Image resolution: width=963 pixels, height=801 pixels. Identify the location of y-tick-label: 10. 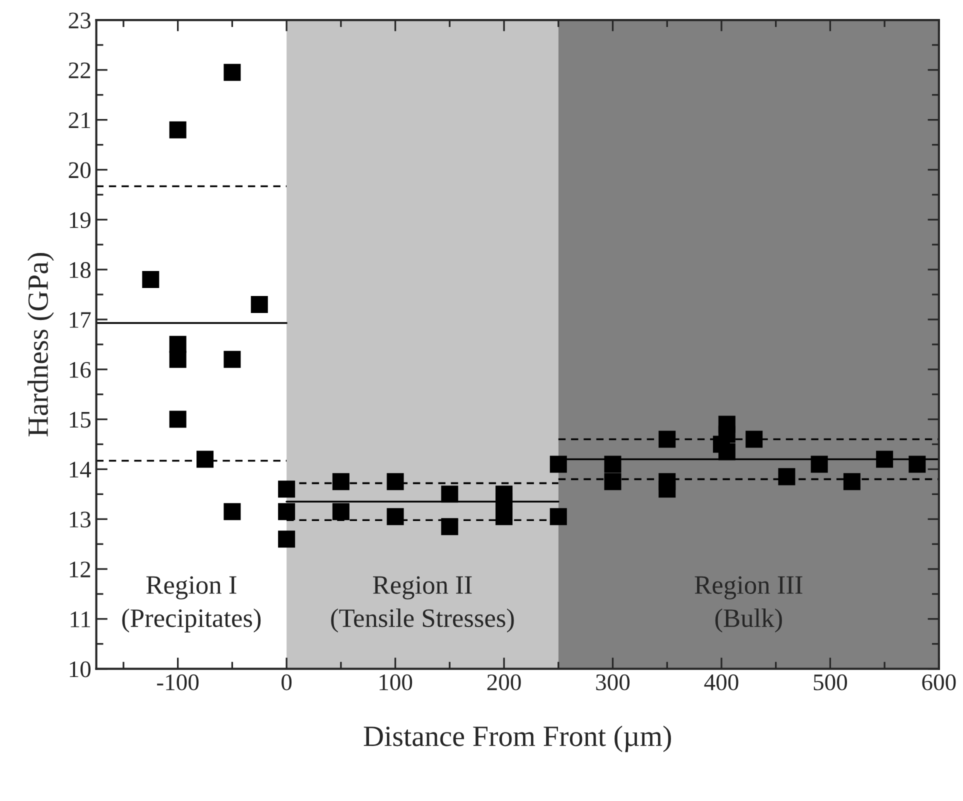
(80, 669).